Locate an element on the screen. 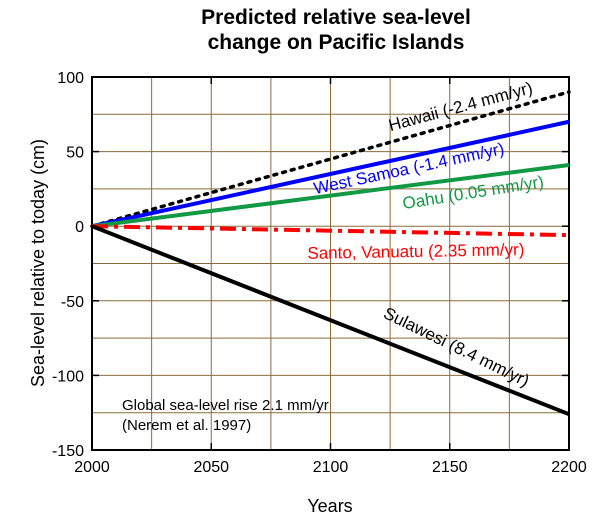 The width and height of the screenshot is (601, 521). y-tick-label: 50 is located at coordinates (75, 153).